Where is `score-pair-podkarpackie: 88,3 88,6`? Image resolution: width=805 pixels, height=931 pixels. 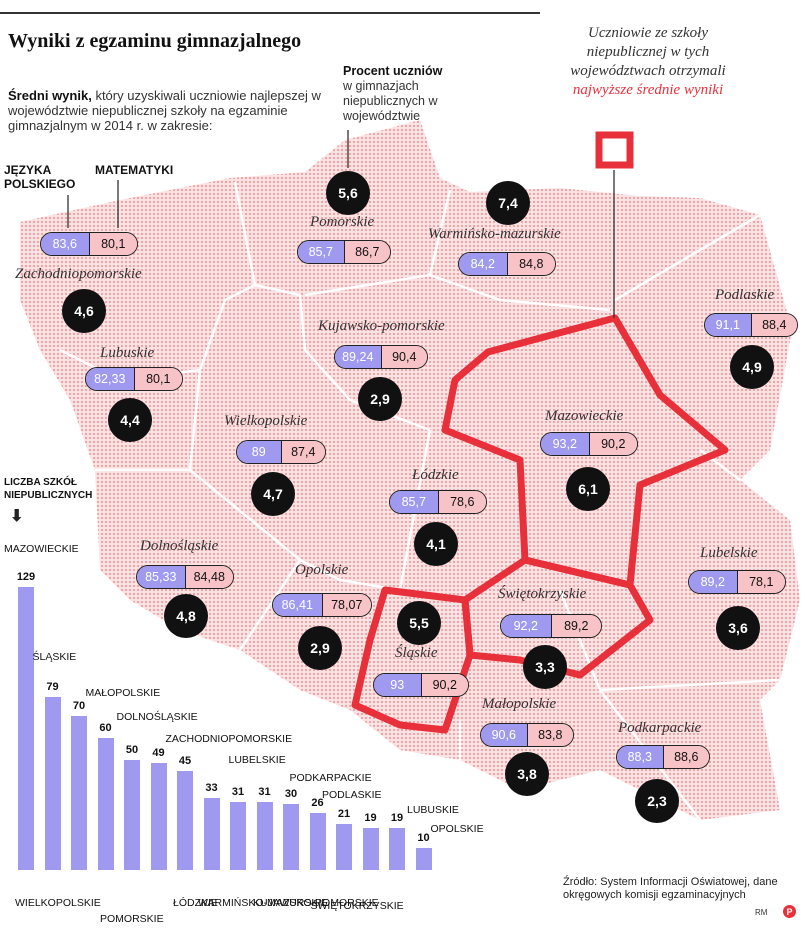 score-pair-podkarpackie: 88,3 88,6 is located at coordinates (663, 757).